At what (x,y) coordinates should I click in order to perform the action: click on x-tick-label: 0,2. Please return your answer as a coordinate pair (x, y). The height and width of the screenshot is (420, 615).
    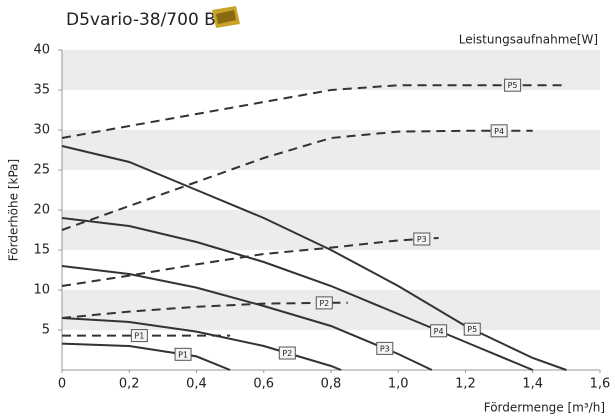
    Looking at the image, I should click on (129, 384).